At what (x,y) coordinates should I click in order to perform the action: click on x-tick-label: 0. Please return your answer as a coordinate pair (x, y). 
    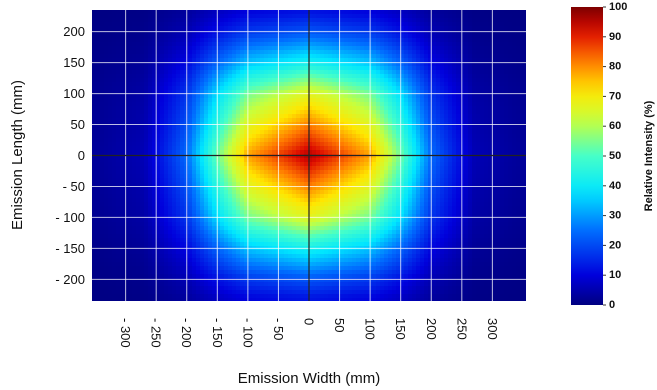
    Looking at the image, I should click on (309, 321).